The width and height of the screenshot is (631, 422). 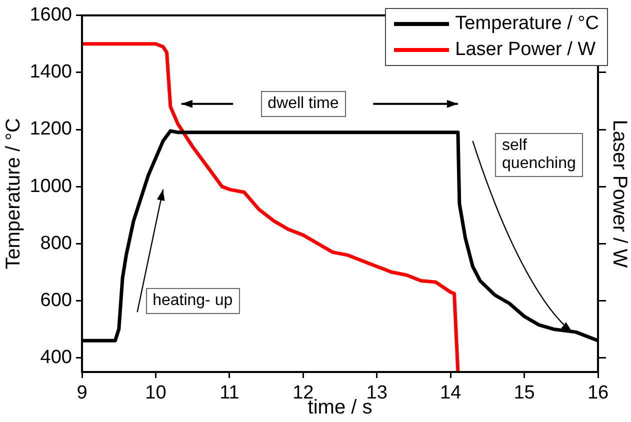 What do you see at coordinates (56, 357) in the screenshot?
I see `y-tick-label: 400` at bounding box center [56, 357].